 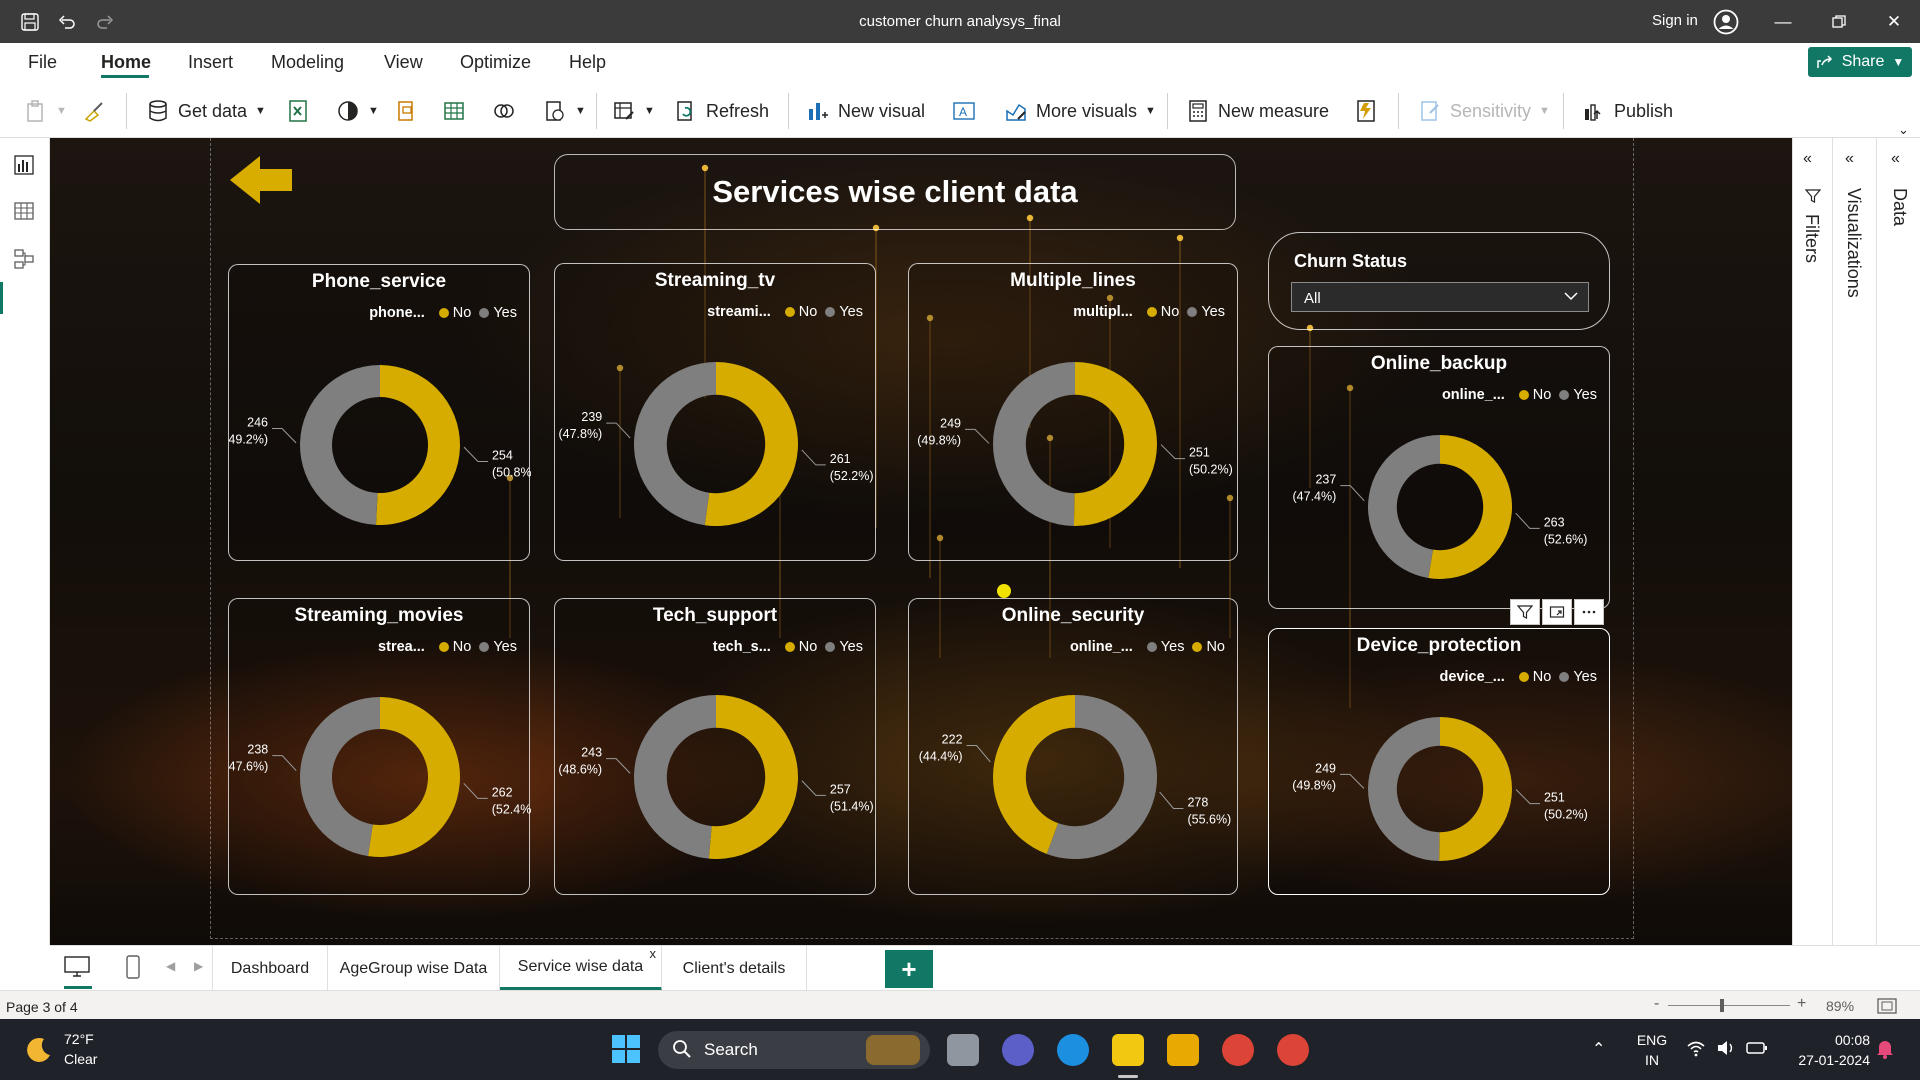 I want to click on edge-browser-icon, so click(x=1073, y=1050).